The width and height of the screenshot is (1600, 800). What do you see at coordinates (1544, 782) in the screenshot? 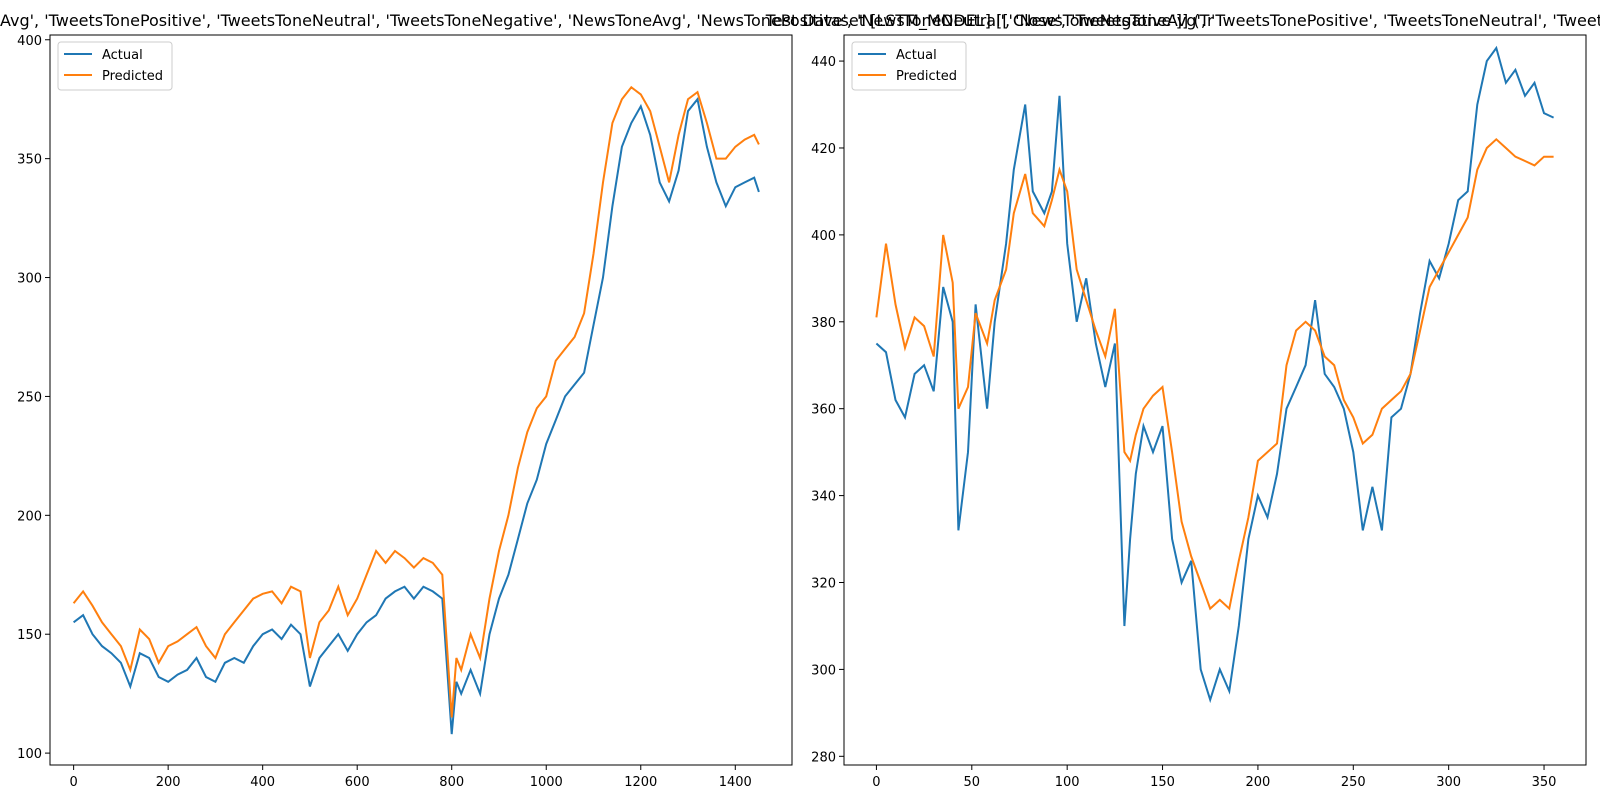
I see `x-tick-label: 350` at bounding box center [1544, 782].